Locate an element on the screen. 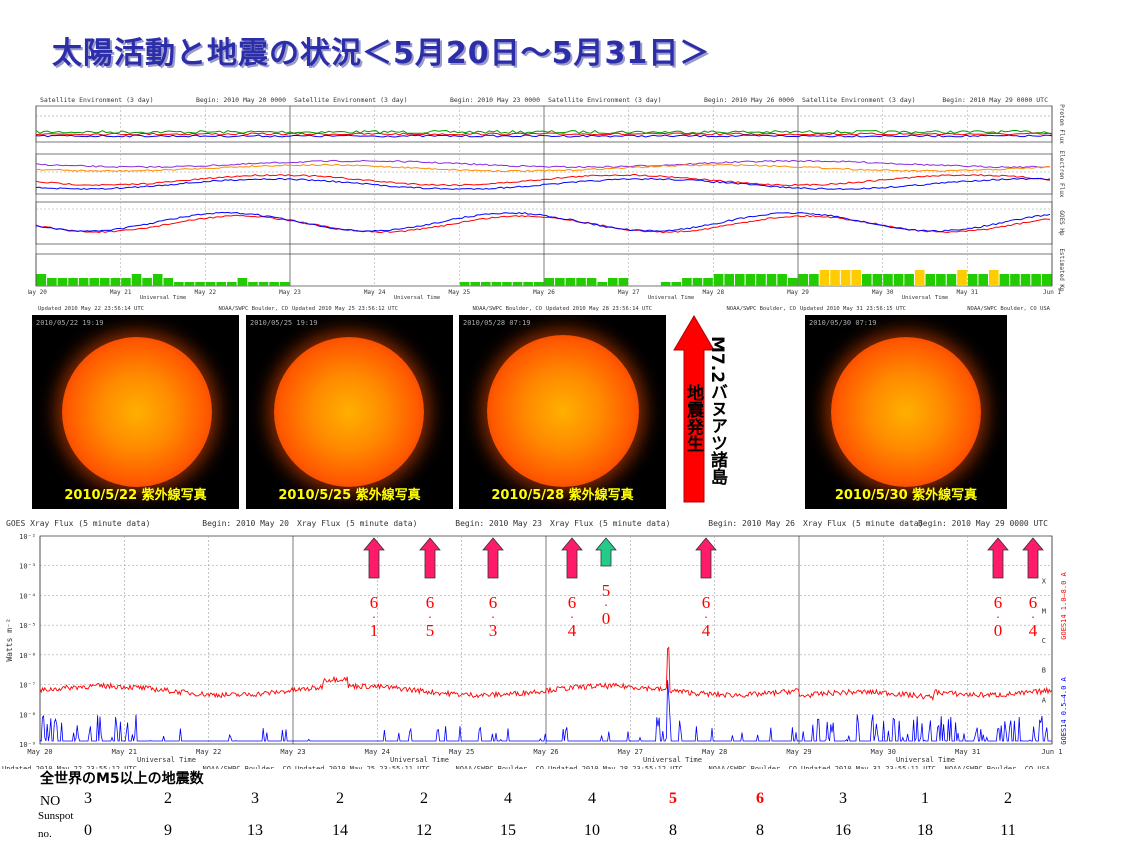 Image resolution: width=1133 pixels, height=850 pixels. earthquake-magnitude-dec: 1 is located at coordinates (374, 630).